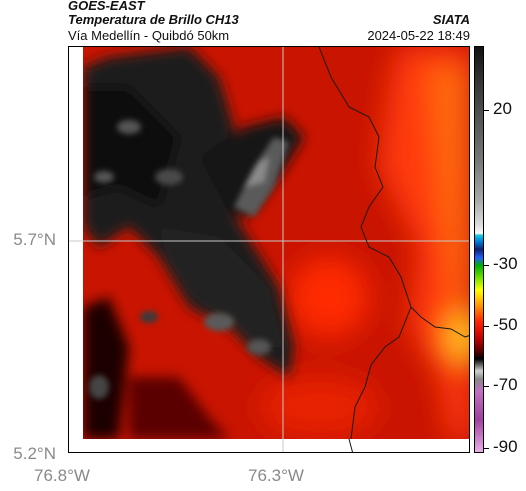 Image resolution: width=526 pixels, height=491 pixels. What do you see at coordinates (505, 324) in the screenshot?
I see `colorbar-label-minus-50: -50` at bounding box center [505, 324].